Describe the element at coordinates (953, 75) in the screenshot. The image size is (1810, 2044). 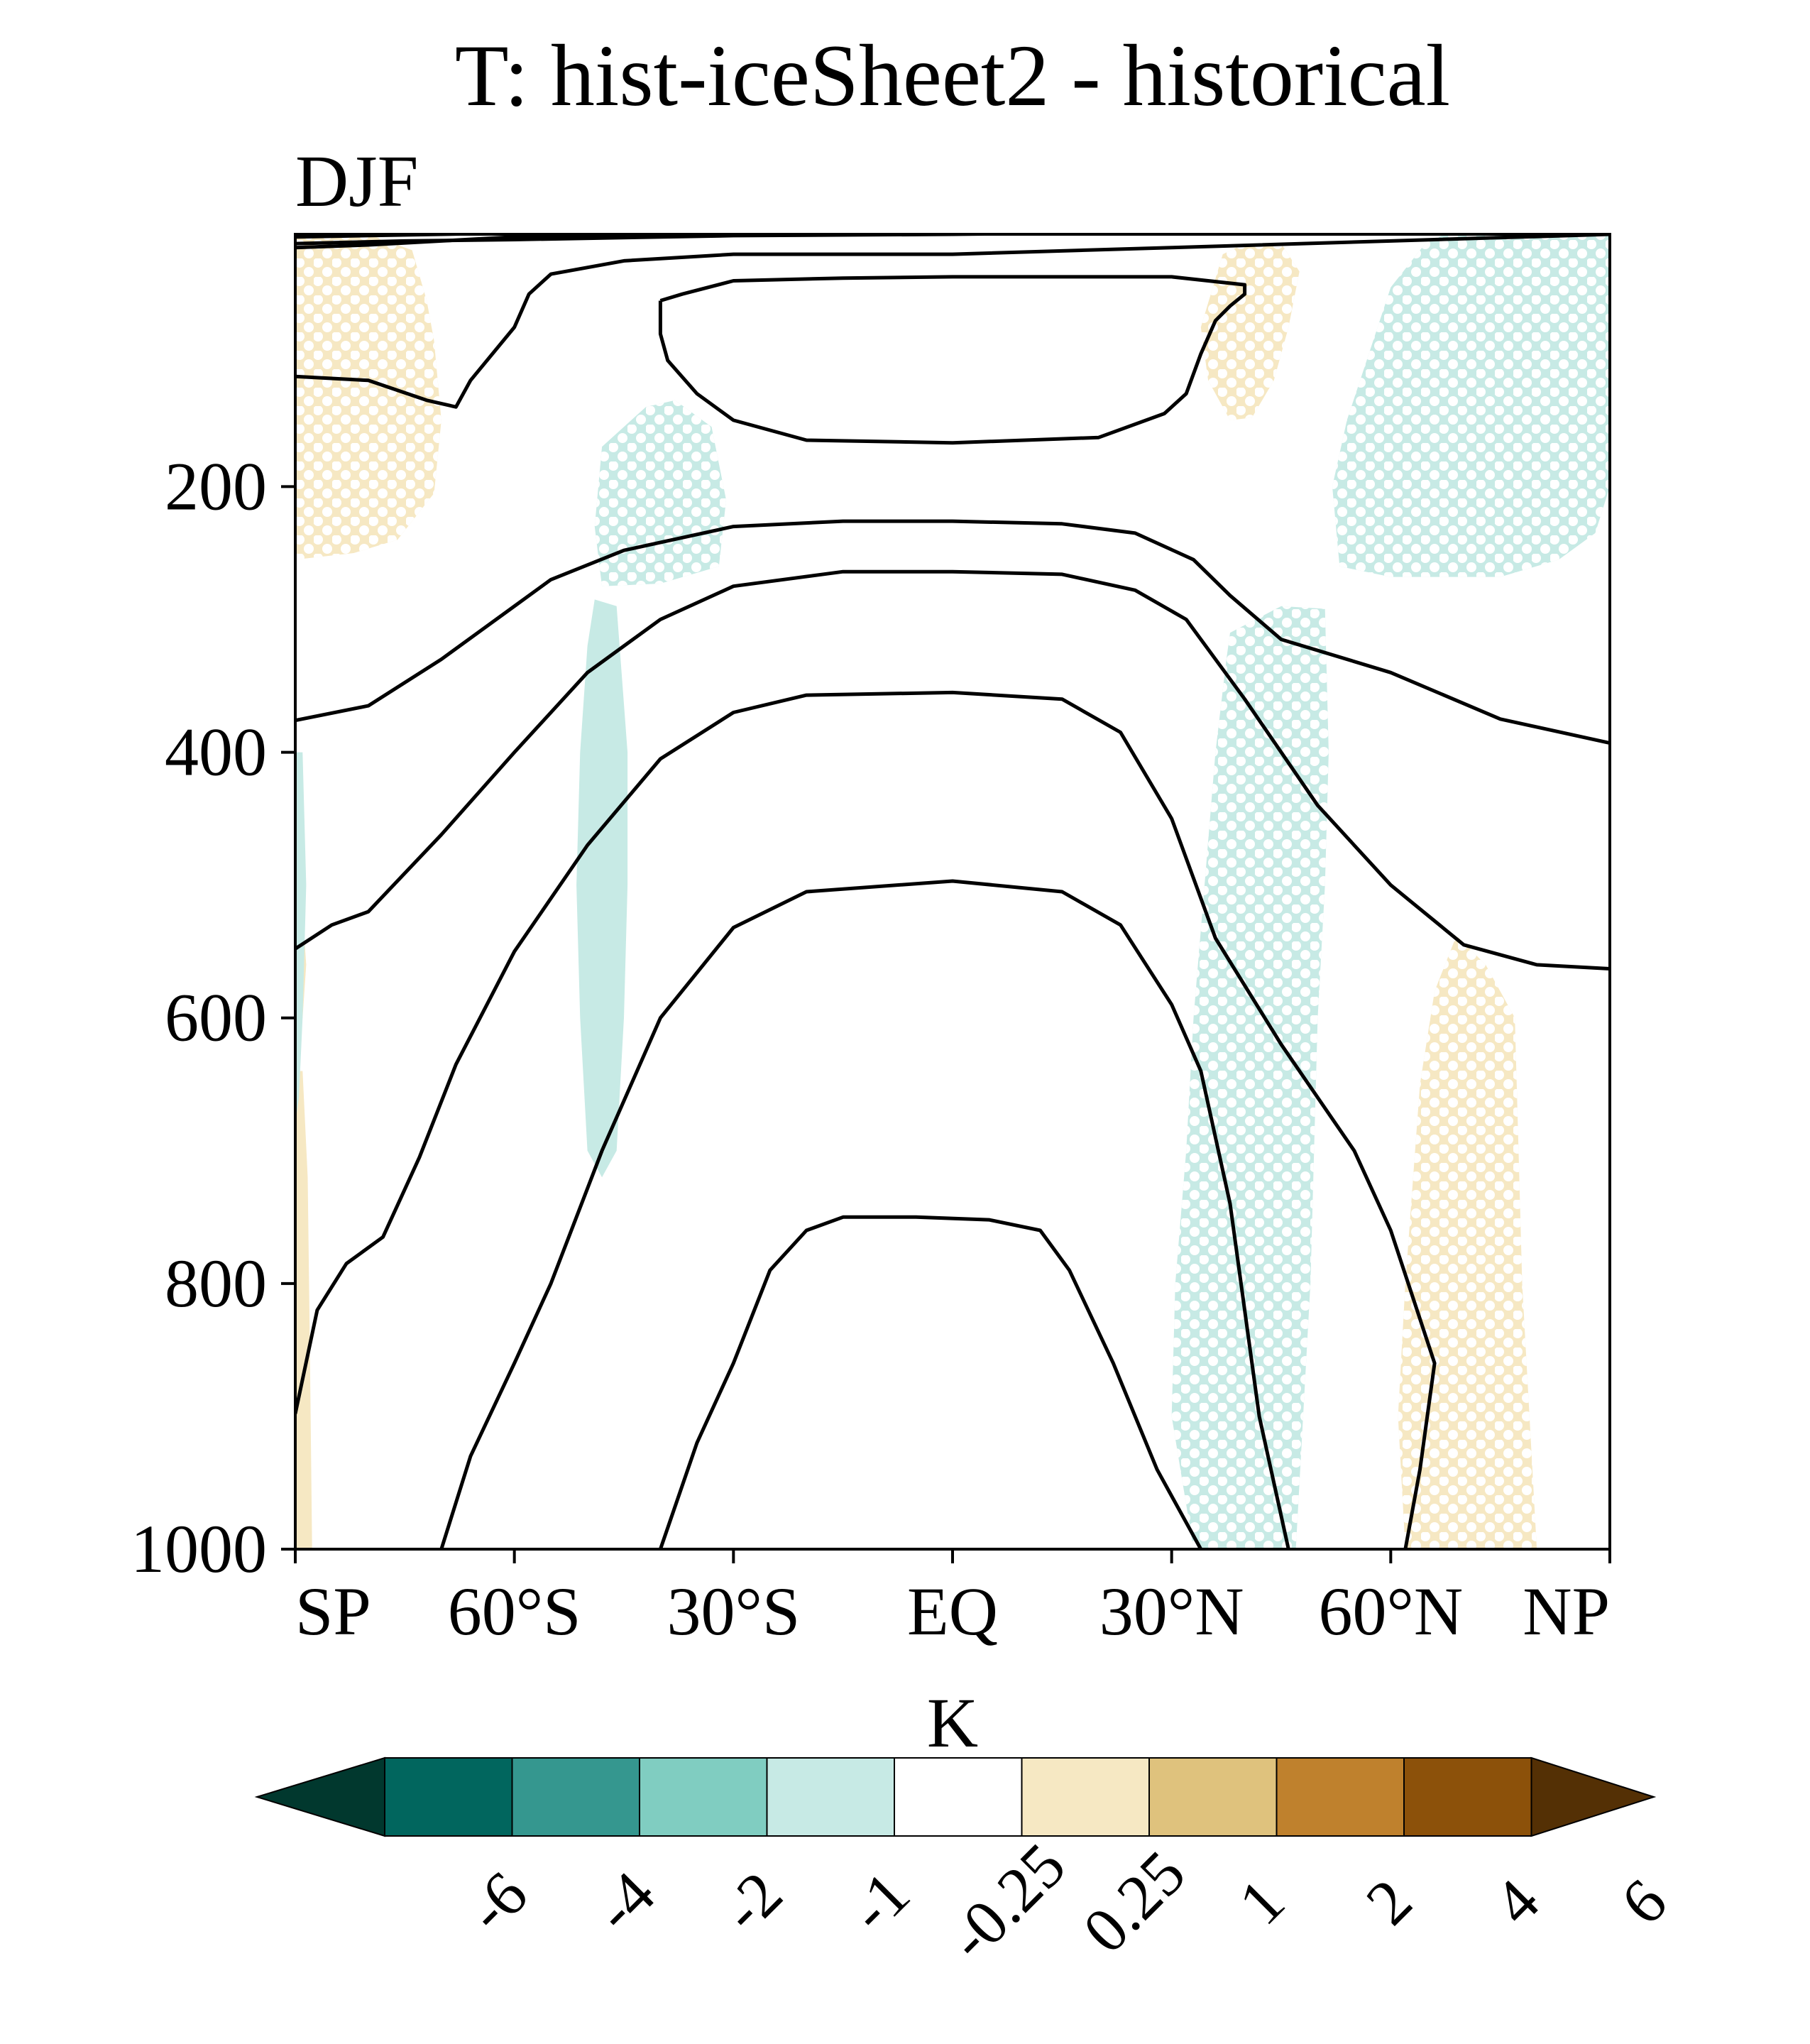
I see `chart-title: T: hist-iceSheet2 - historical` at that location.